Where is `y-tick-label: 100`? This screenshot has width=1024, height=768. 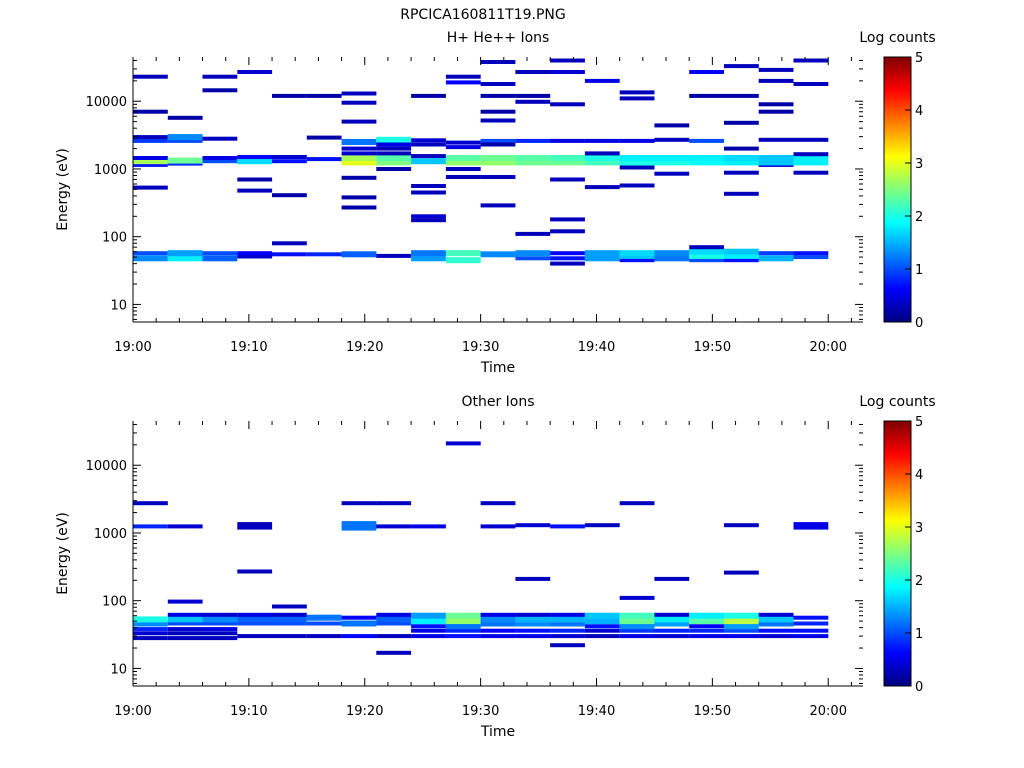
y-tick-label: 100 is located at coordinates (114, 238).